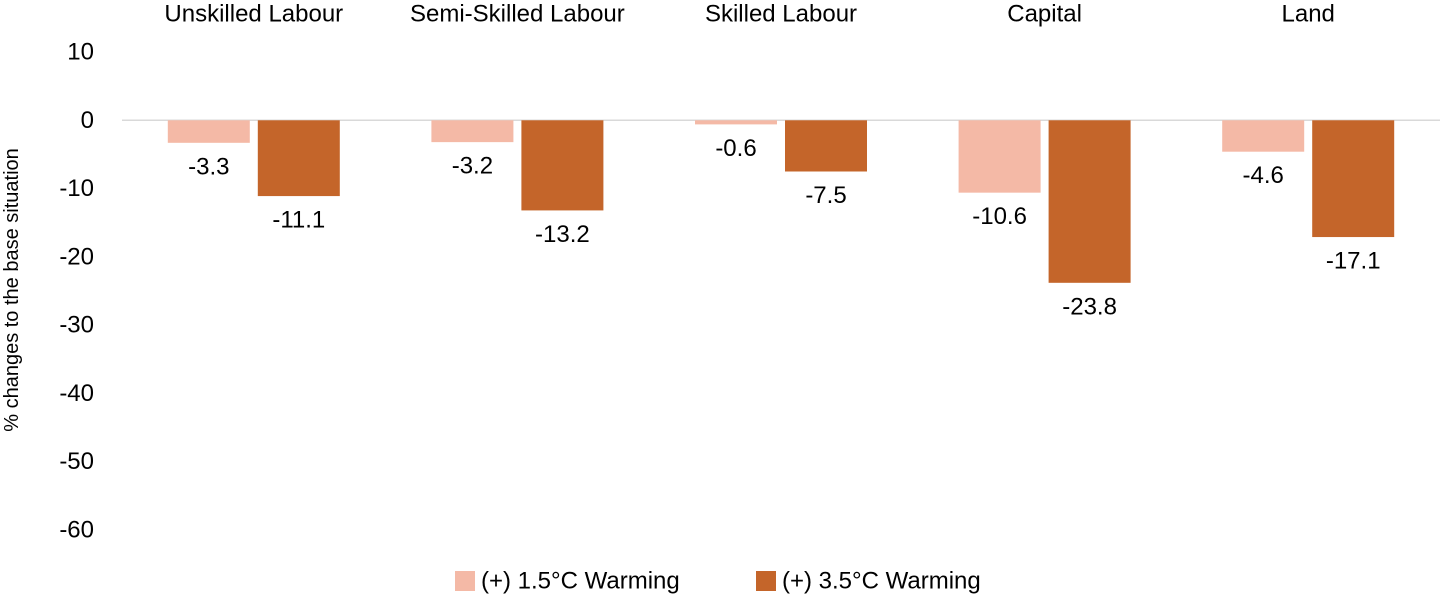  I want to click on y-tick-label: 10, so click(80, 52).